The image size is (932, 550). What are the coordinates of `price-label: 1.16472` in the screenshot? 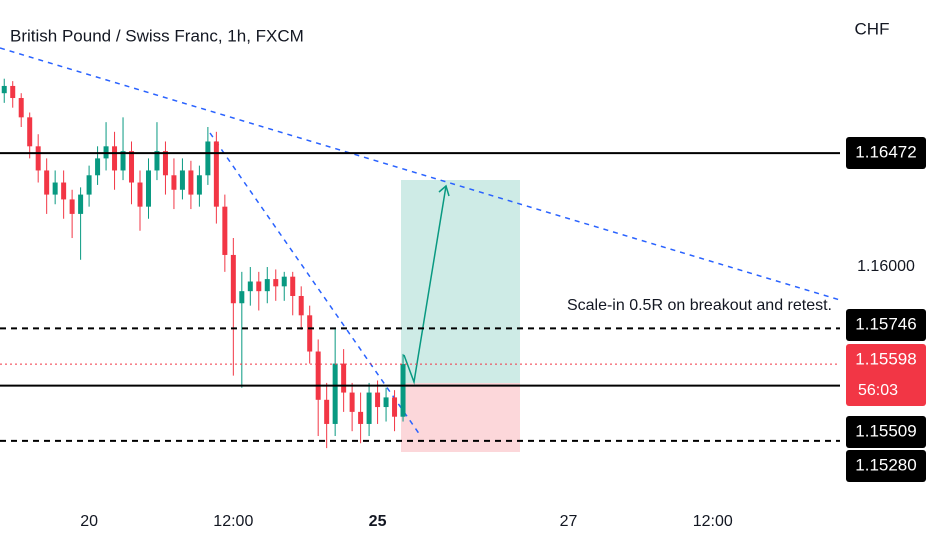 It's located at (885, 151).